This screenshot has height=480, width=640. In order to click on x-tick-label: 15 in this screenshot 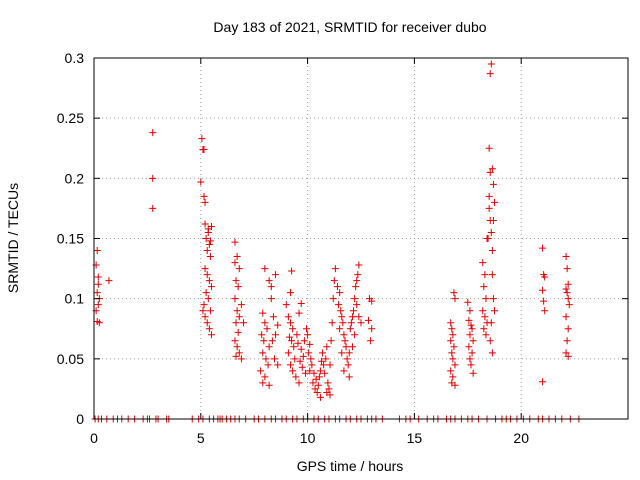, I will do `click(415, 438)`.